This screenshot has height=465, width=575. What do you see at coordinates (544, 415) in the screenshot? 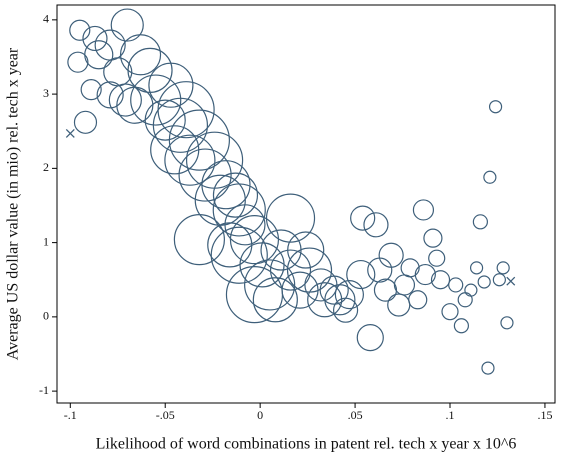
I see `x-tick-label: .15` at bounding box center [544, 415].